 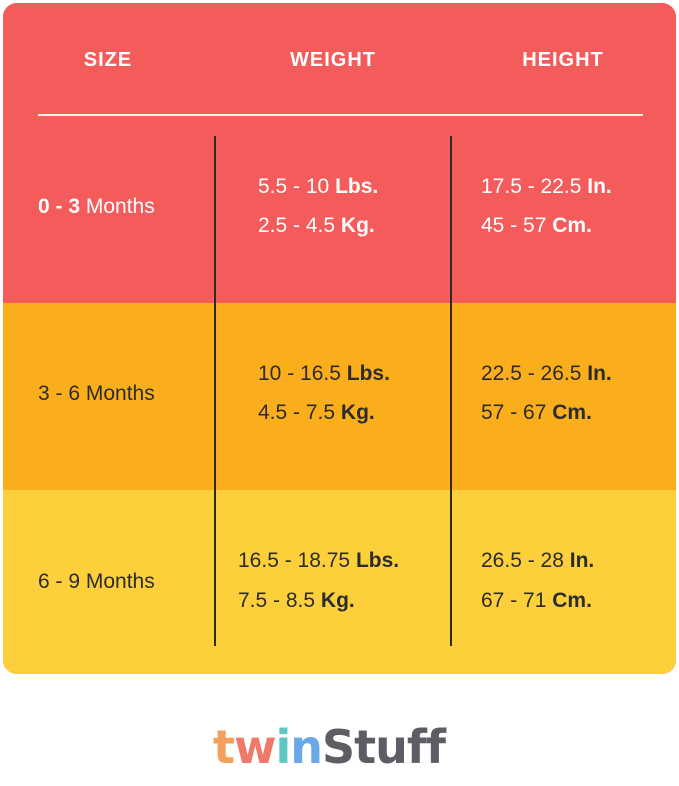 What do you see at coordinates (531, 373) in the screenshot?
I see `row2-height-in-value: 22.5 - 26.5` at bounding box center [531, 373].